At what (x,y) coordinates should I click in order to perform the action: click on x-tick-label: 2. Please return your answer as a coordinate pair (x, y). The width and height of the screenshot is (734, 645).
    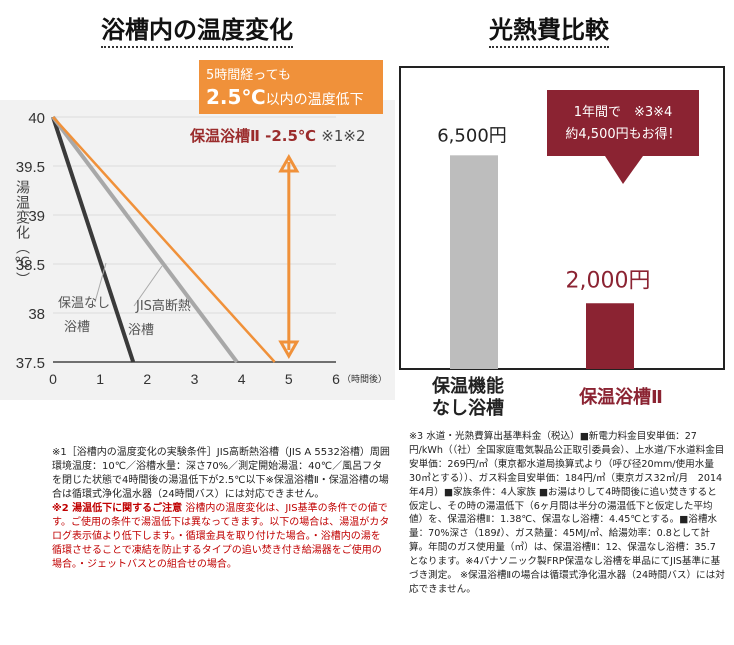
    Looking at the image, I should click on (147, 379).